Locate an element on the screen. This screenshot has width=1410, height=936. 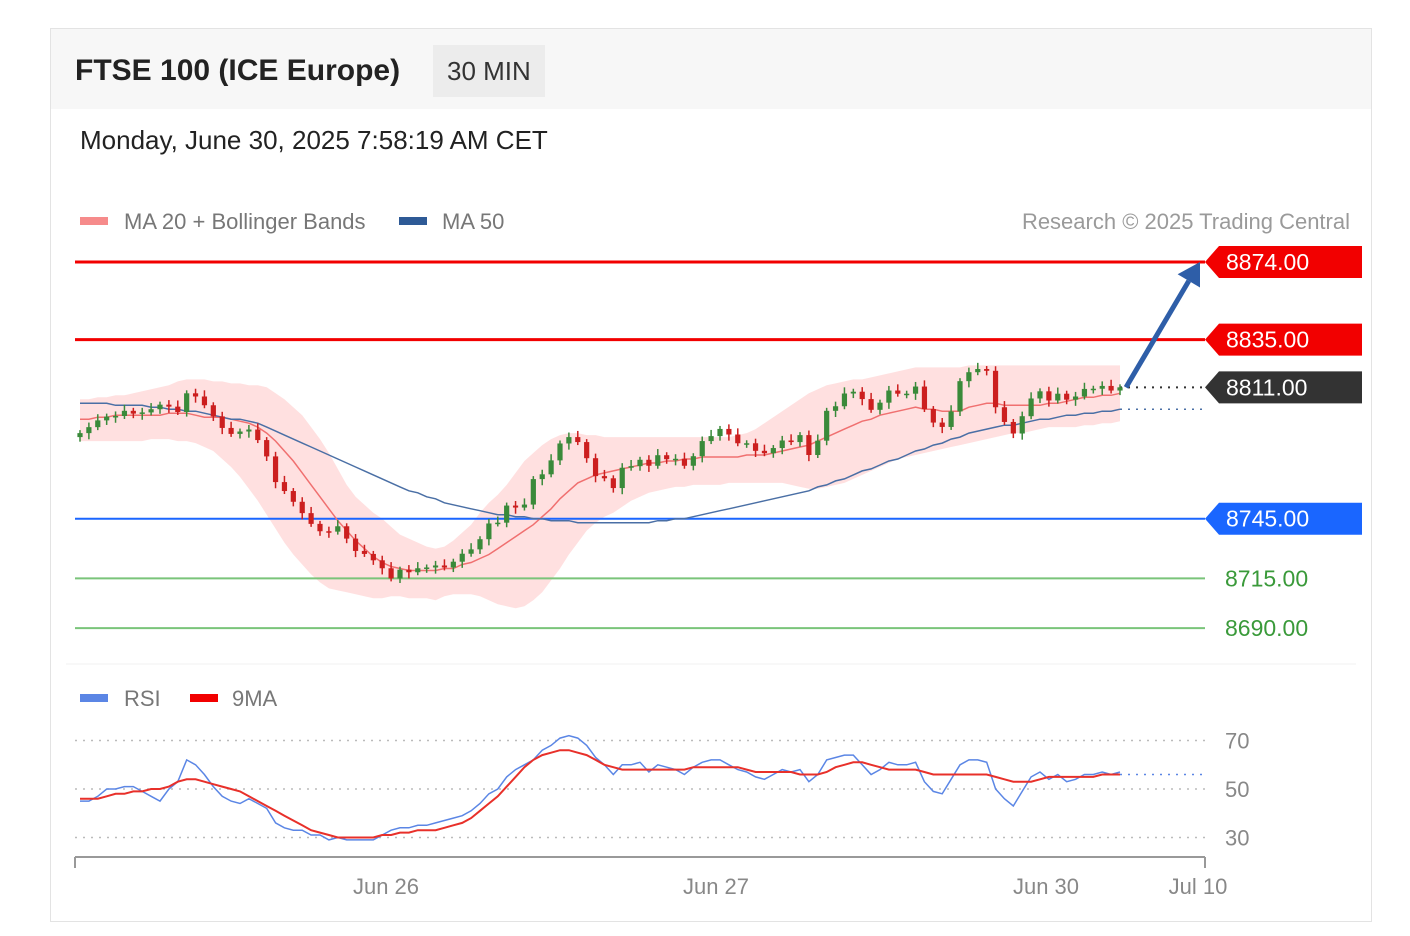
resistance-level-label: 8874.00 is located at coordinates (1267, 262).